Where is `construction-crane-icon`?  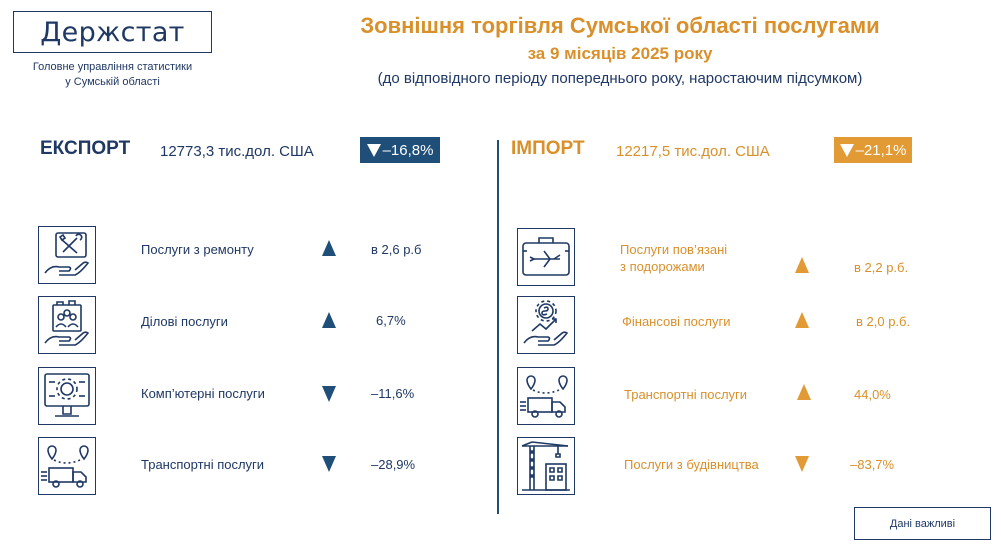
construction-crane-icon is located at coordinates (546, 466).